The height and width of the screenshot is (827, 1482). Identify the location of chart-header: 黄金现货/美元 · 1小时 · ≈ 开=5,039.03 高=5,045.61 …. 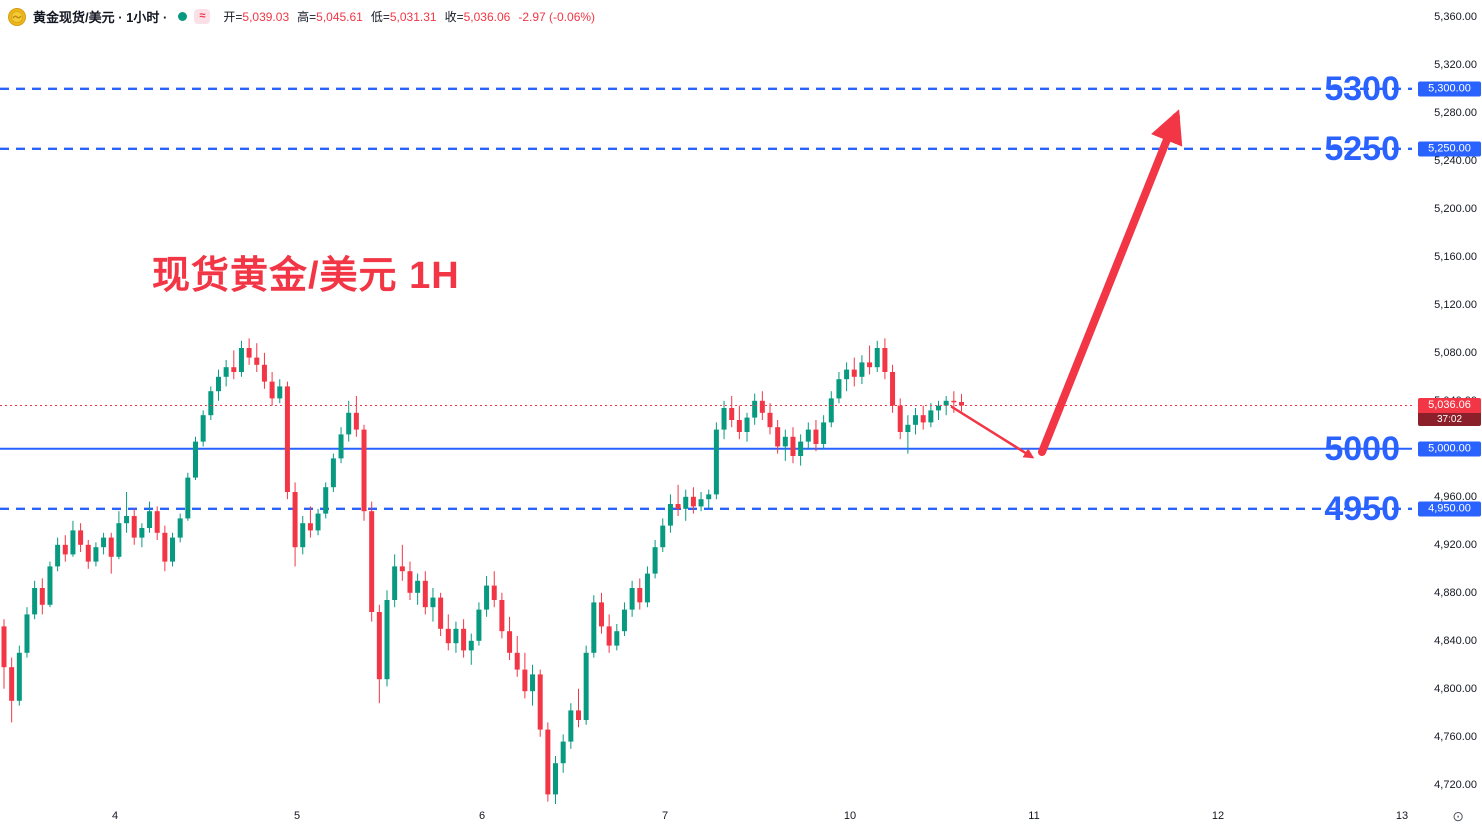
(301, 16).